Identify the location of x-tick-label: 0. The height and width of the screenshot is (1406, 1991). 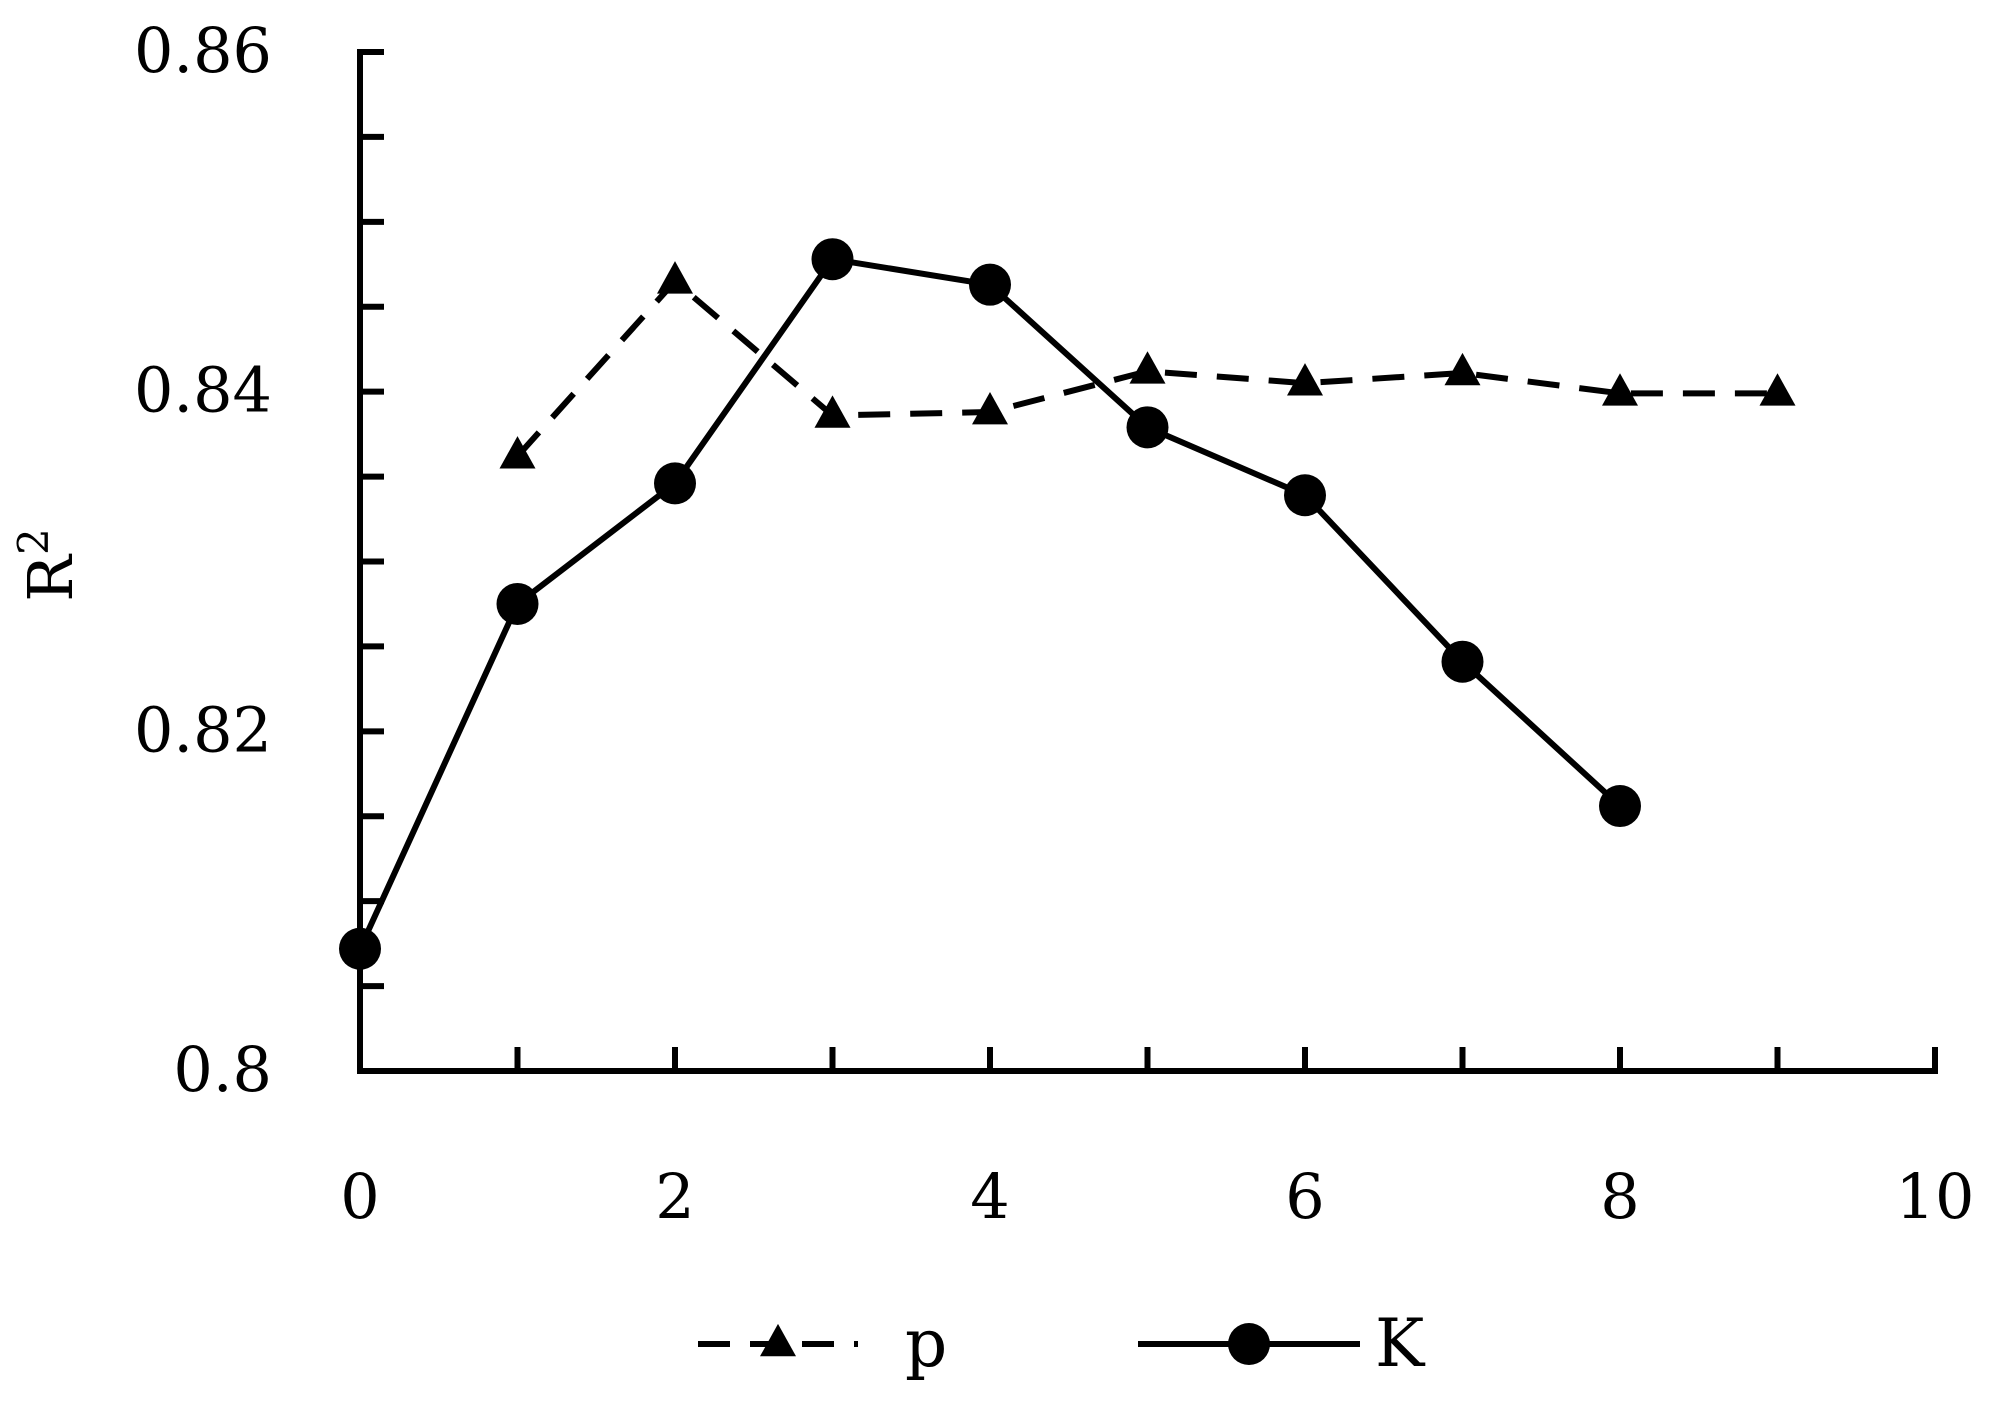
(359, 1196).